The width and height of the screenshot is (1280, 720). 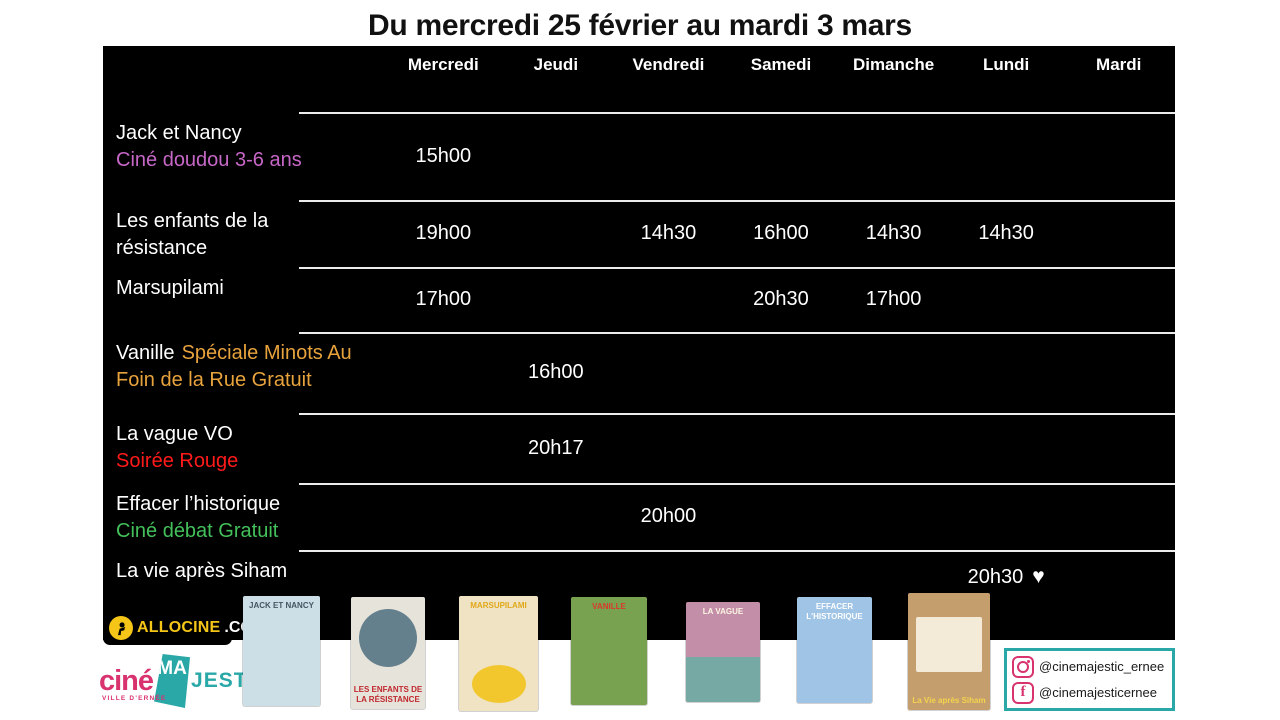 What do you see at coordinates (197, 531) in the screenshot?
I see `movie-label-line2: Ciné débat Gratuit` at bounding box center [197, 531].